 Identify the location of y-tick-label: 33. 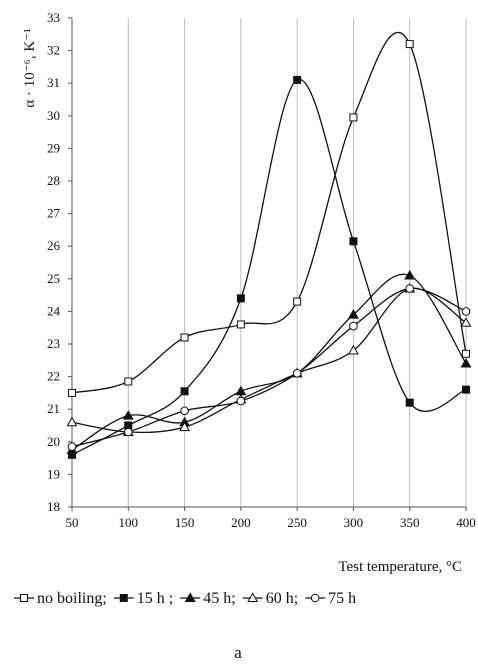
(53, 17).